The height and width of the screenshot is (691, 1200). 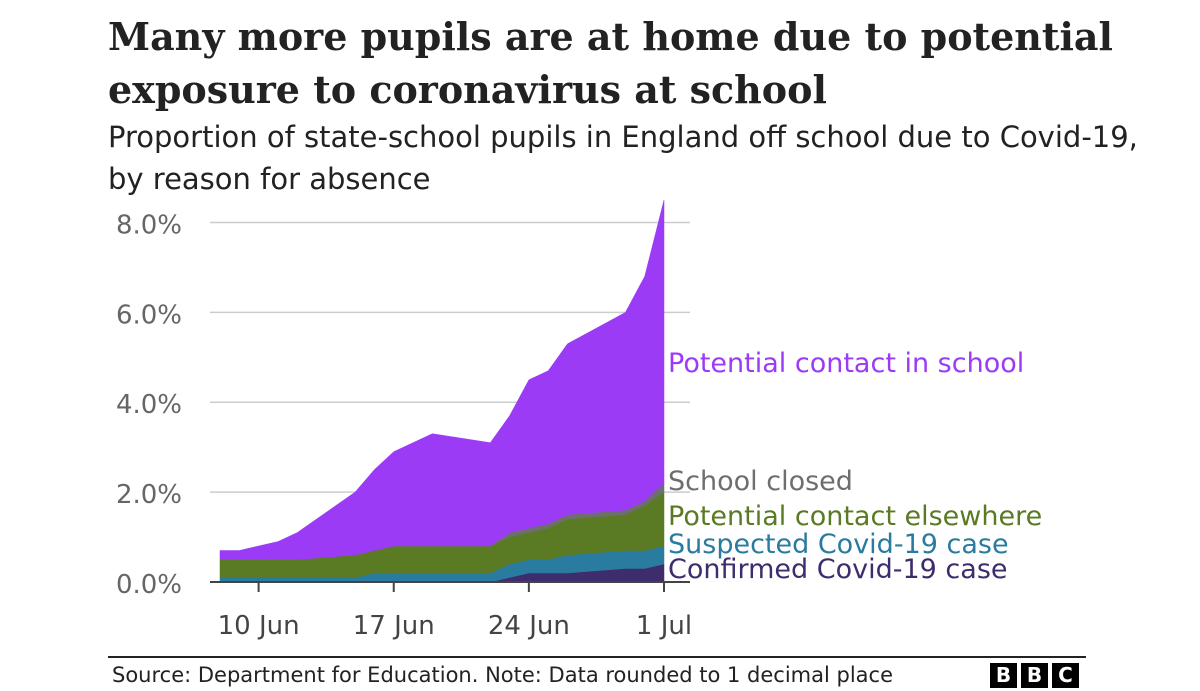 I want to click on y-tick-label: 6.0%, so click(x=149, y=315).